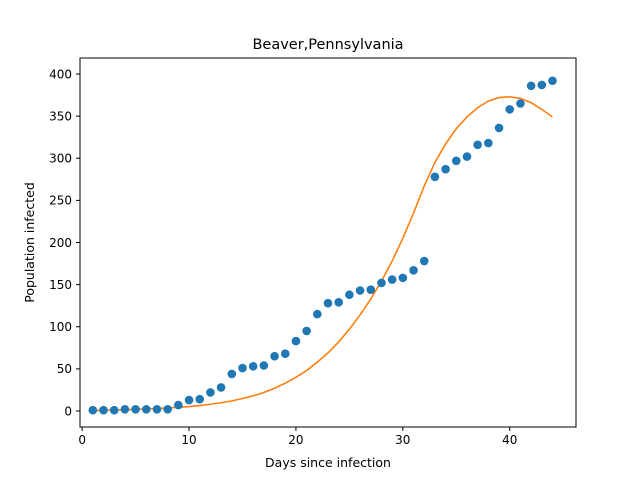 Image resolution: width=640 pixels, height=480 pixels. What do you see at coordinates (295, 440) in the screenshot?
I see `x-tick-label: 20` at bounding box center [295, 440].